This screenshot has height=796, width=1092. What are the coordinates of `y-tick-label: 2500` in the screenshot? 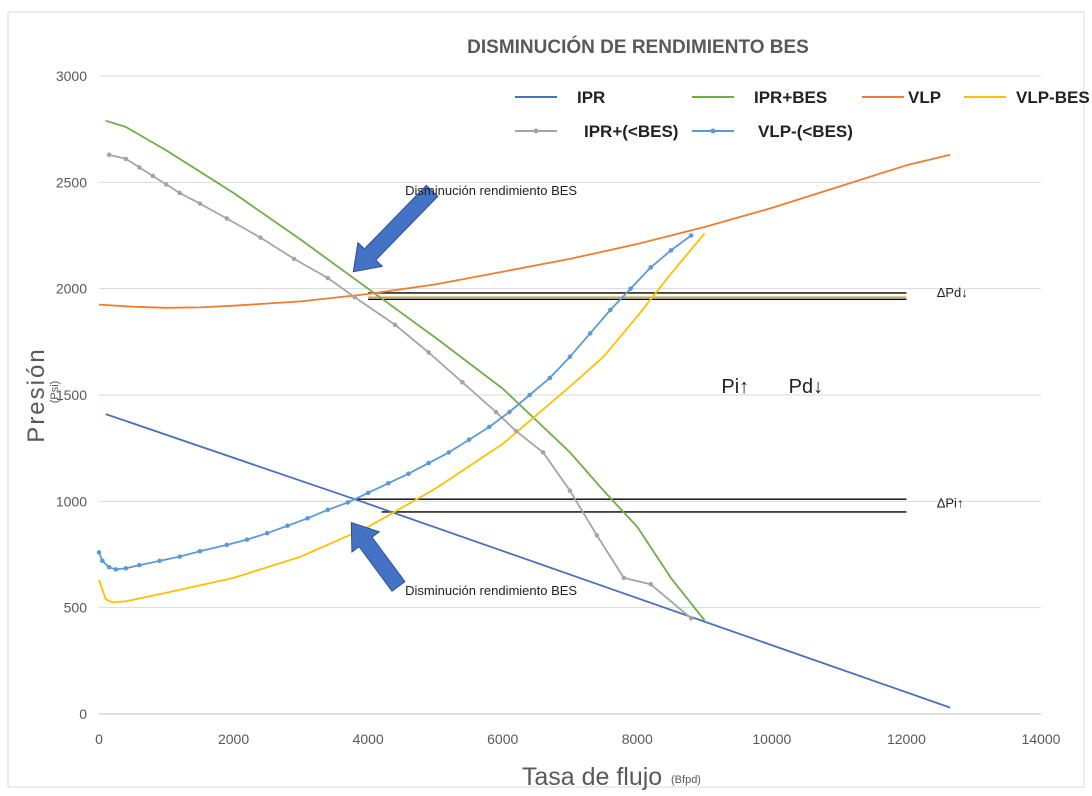 It's located at (71, 182).